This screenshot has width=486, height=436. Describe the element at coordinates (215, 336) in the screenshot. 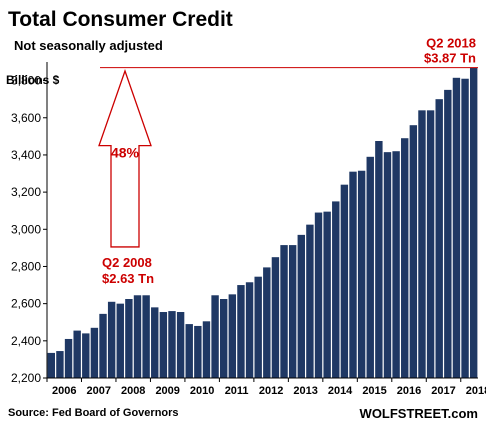

I see `bar-q4-2010` at that location.